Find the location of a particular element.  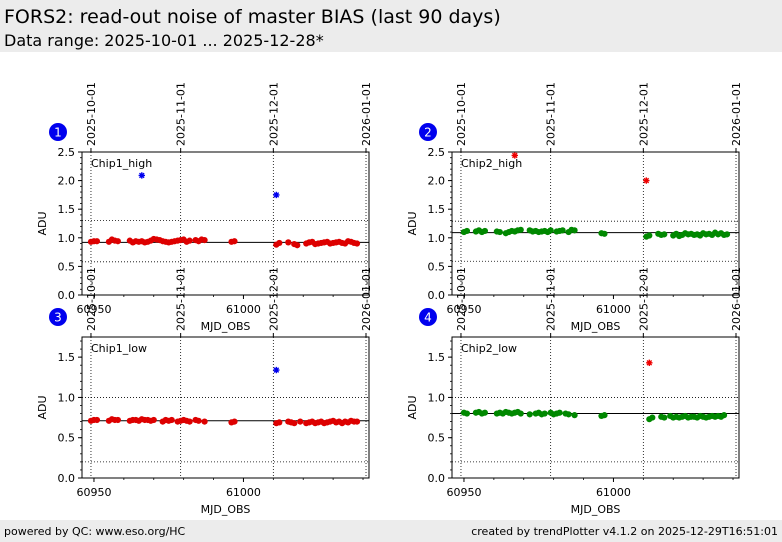

chart2-date-tick-label: 2026-01-01 is located at coordinates (736, 114).